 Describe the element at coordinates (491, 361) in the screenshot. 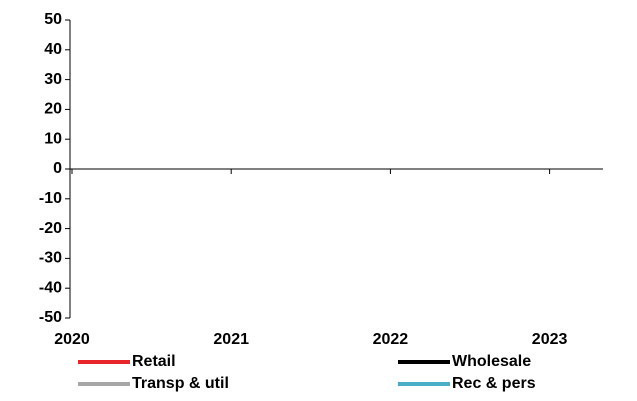

I see `legend-label: Wholesale` at that location.